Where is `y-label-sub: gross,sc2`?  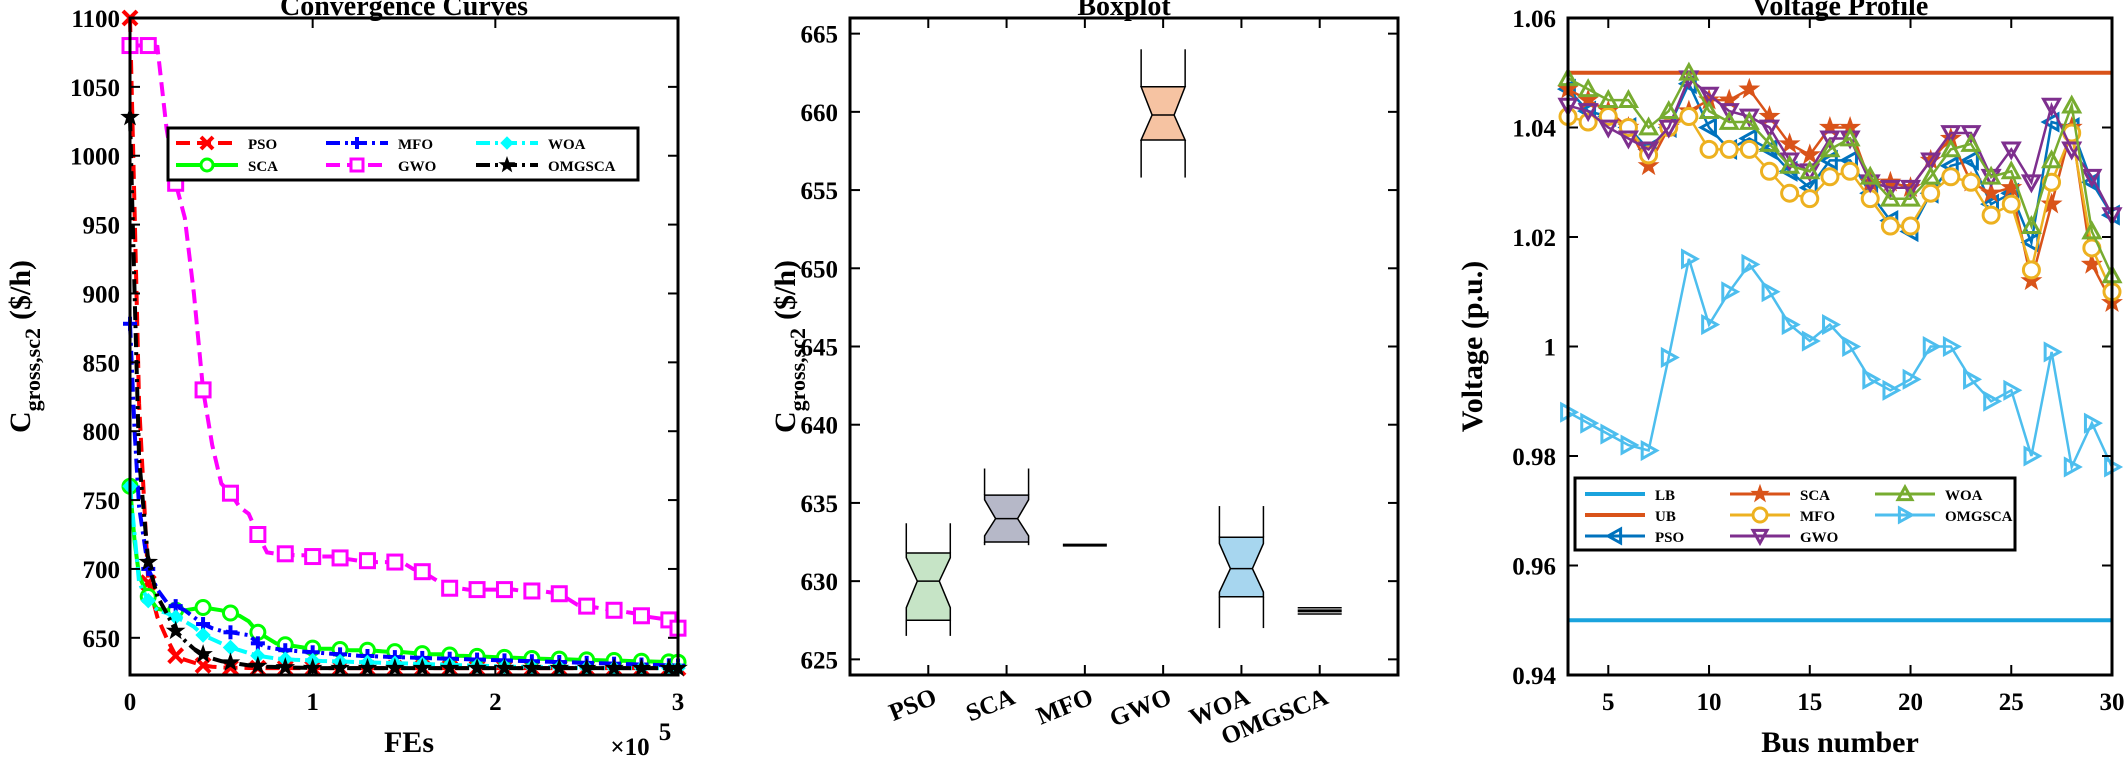
y-label-sub: gross,sc2 is located at coordinates (797, 369).